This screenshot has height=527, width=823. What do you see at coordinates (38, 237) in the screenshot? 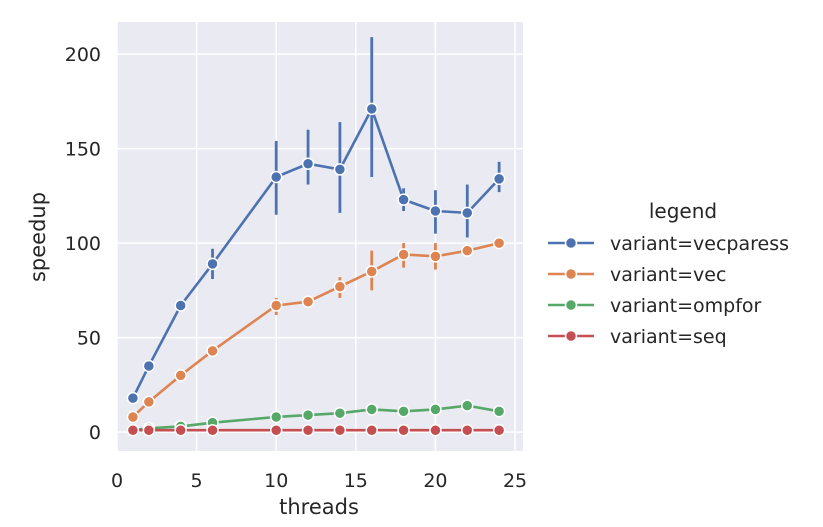
I see `y-axis-label: speedup` at bounding box center [38, 237].